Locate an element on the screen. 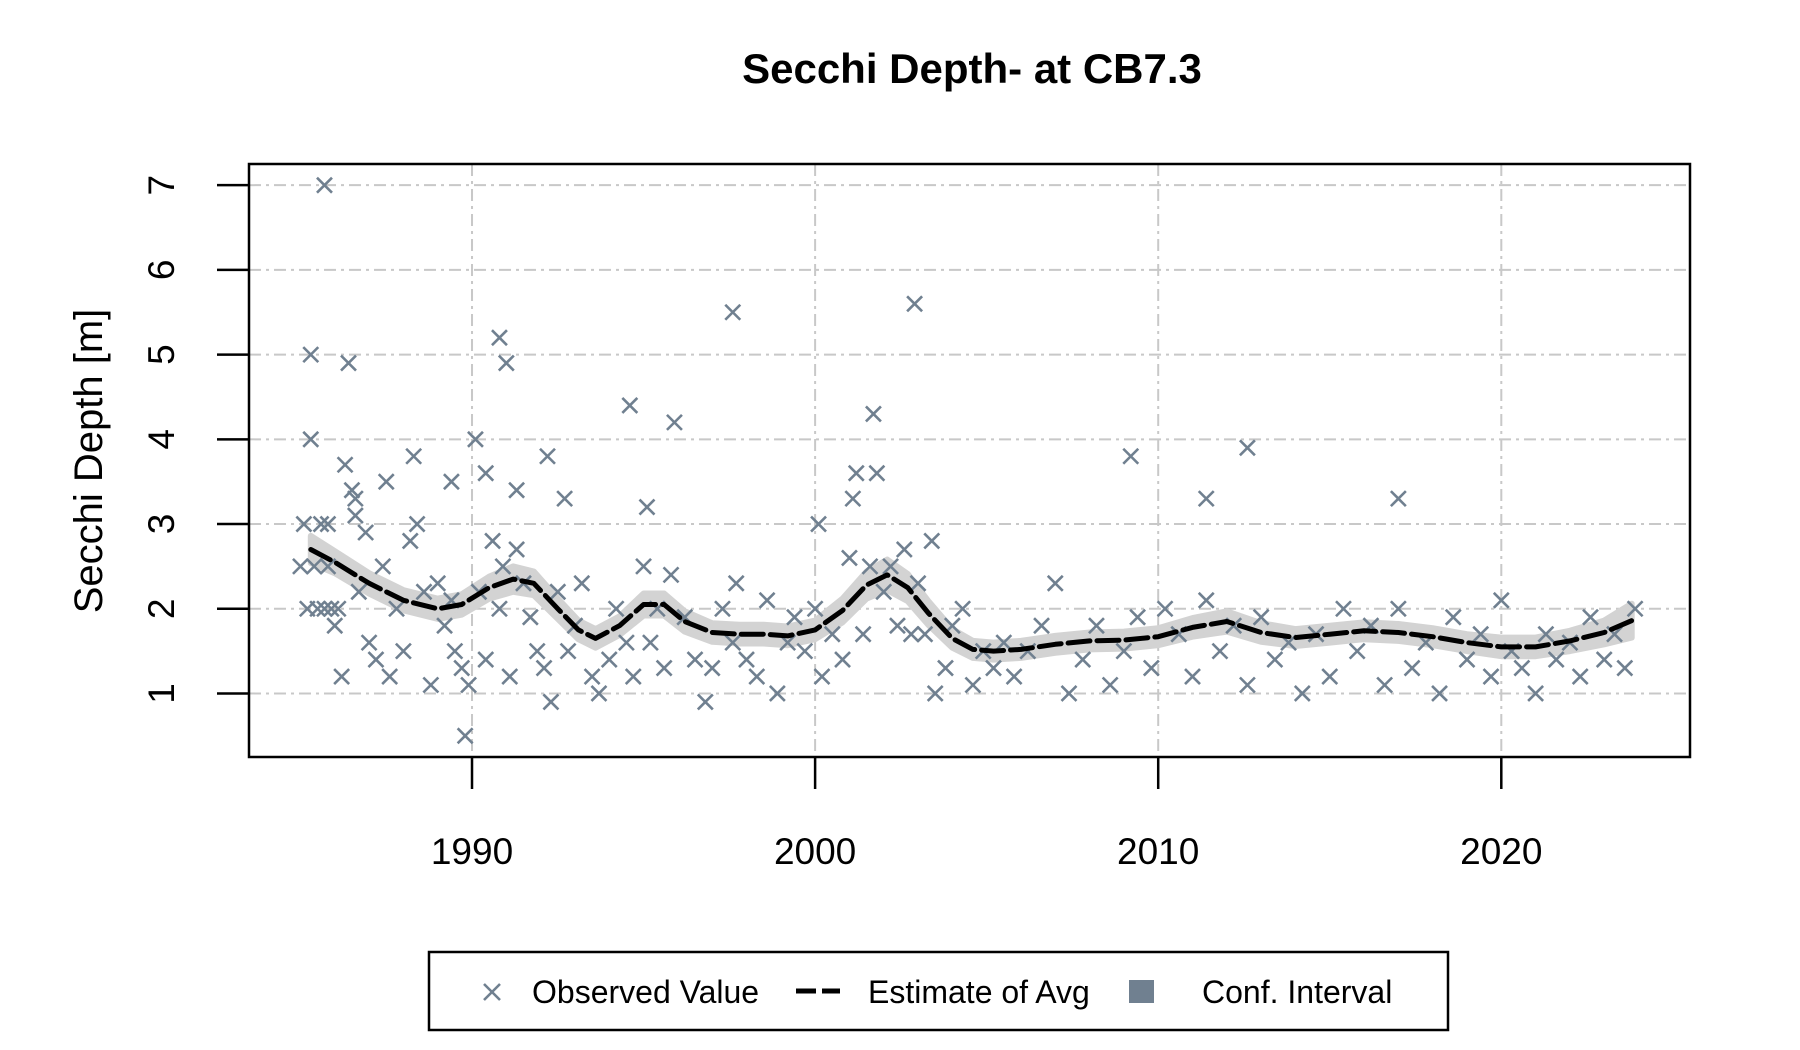 This screenshot has width=1800, height=1050. y-tick-label: 1 is located at coordinates (161, 693).